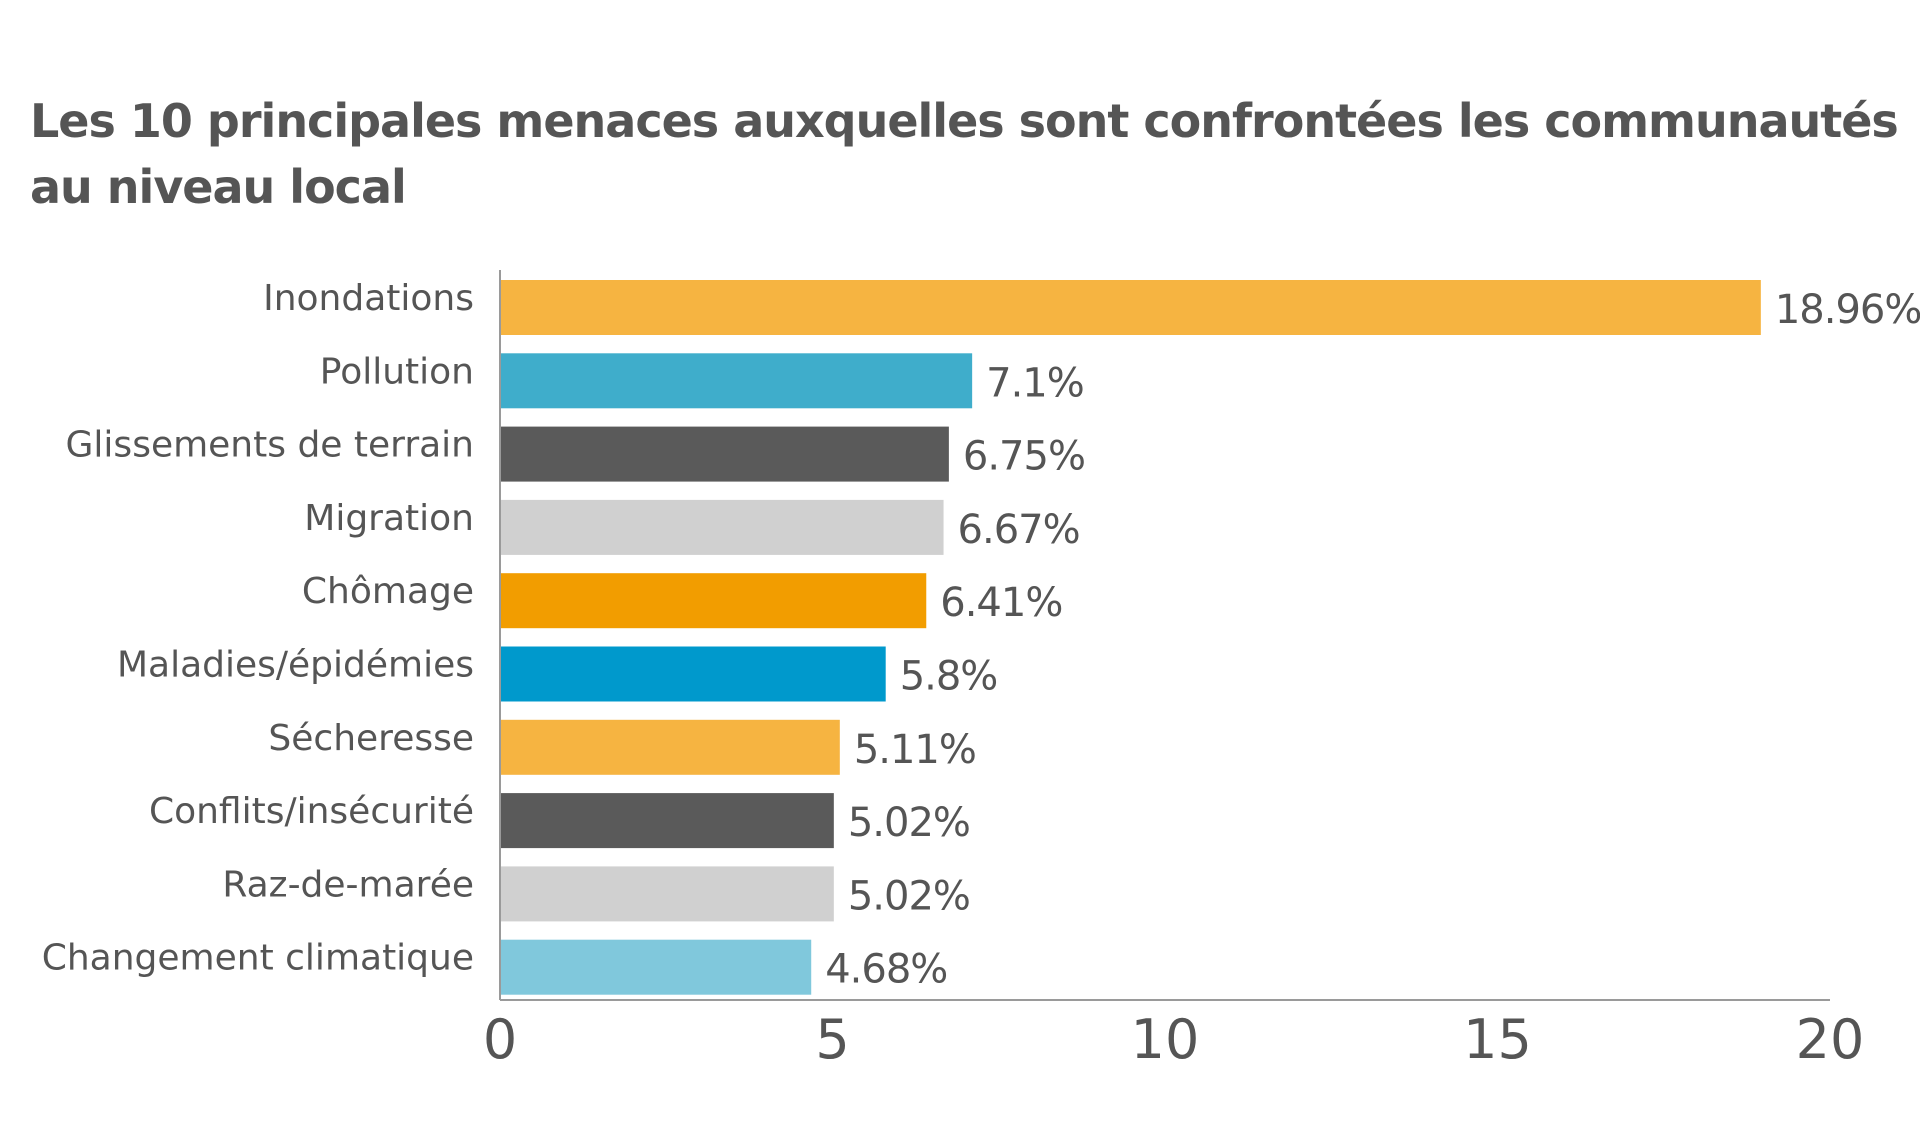 The width and height of the screenshot is (1920, 1131). Describe the element at coordinates (1024, 457) in the screenshot. I see `value-label: 6.75%` at that location.